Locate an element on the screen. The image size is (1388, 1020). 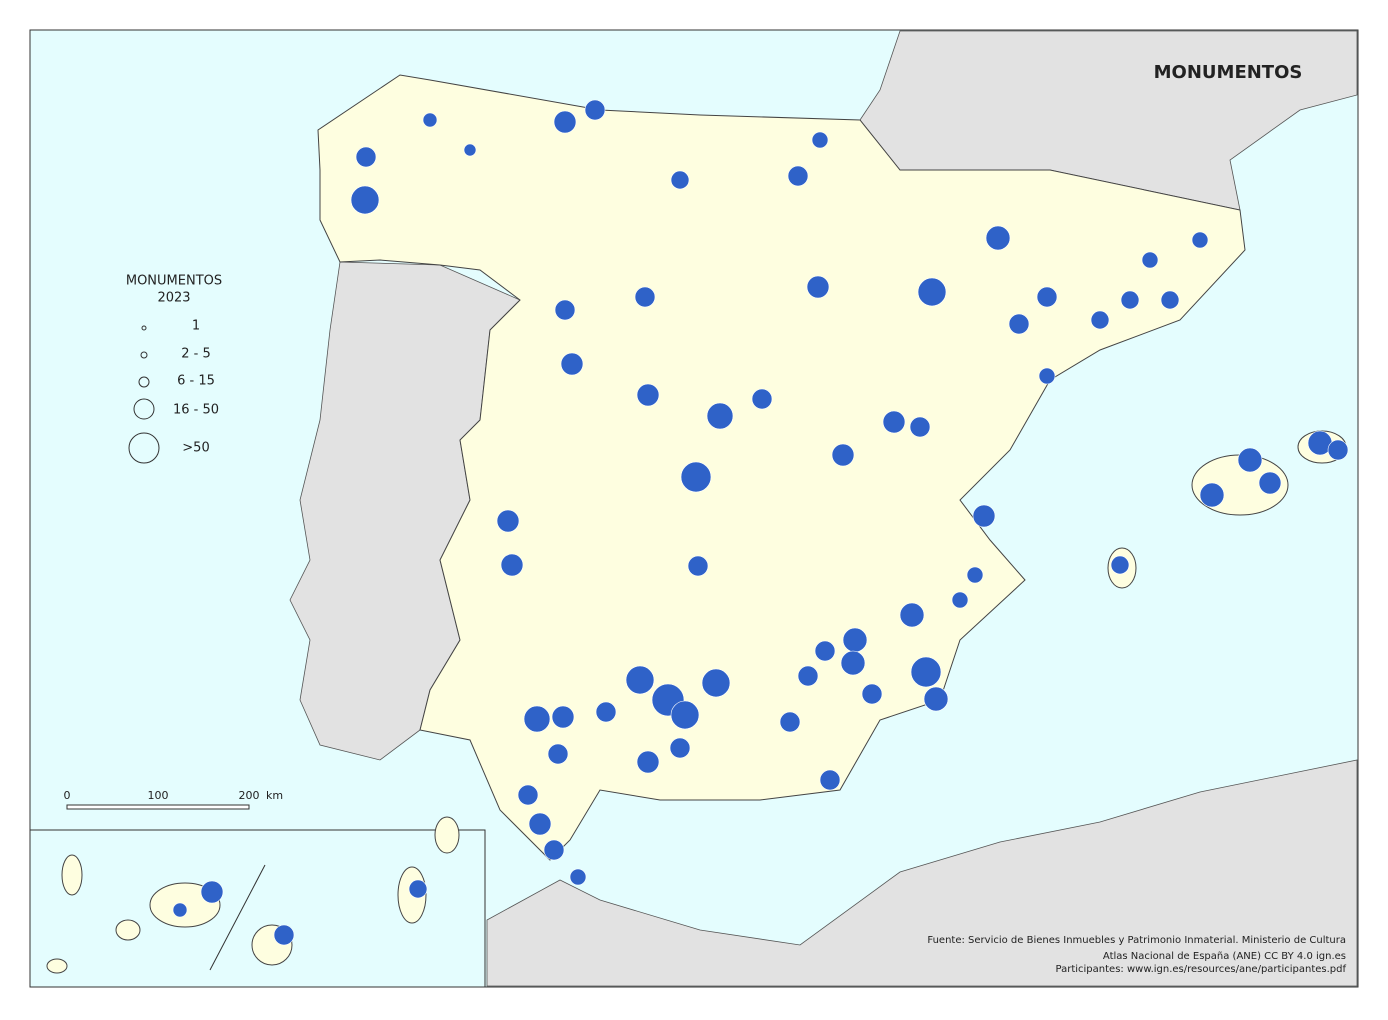
scale-label: 0 is located at coordinates (67, 795).